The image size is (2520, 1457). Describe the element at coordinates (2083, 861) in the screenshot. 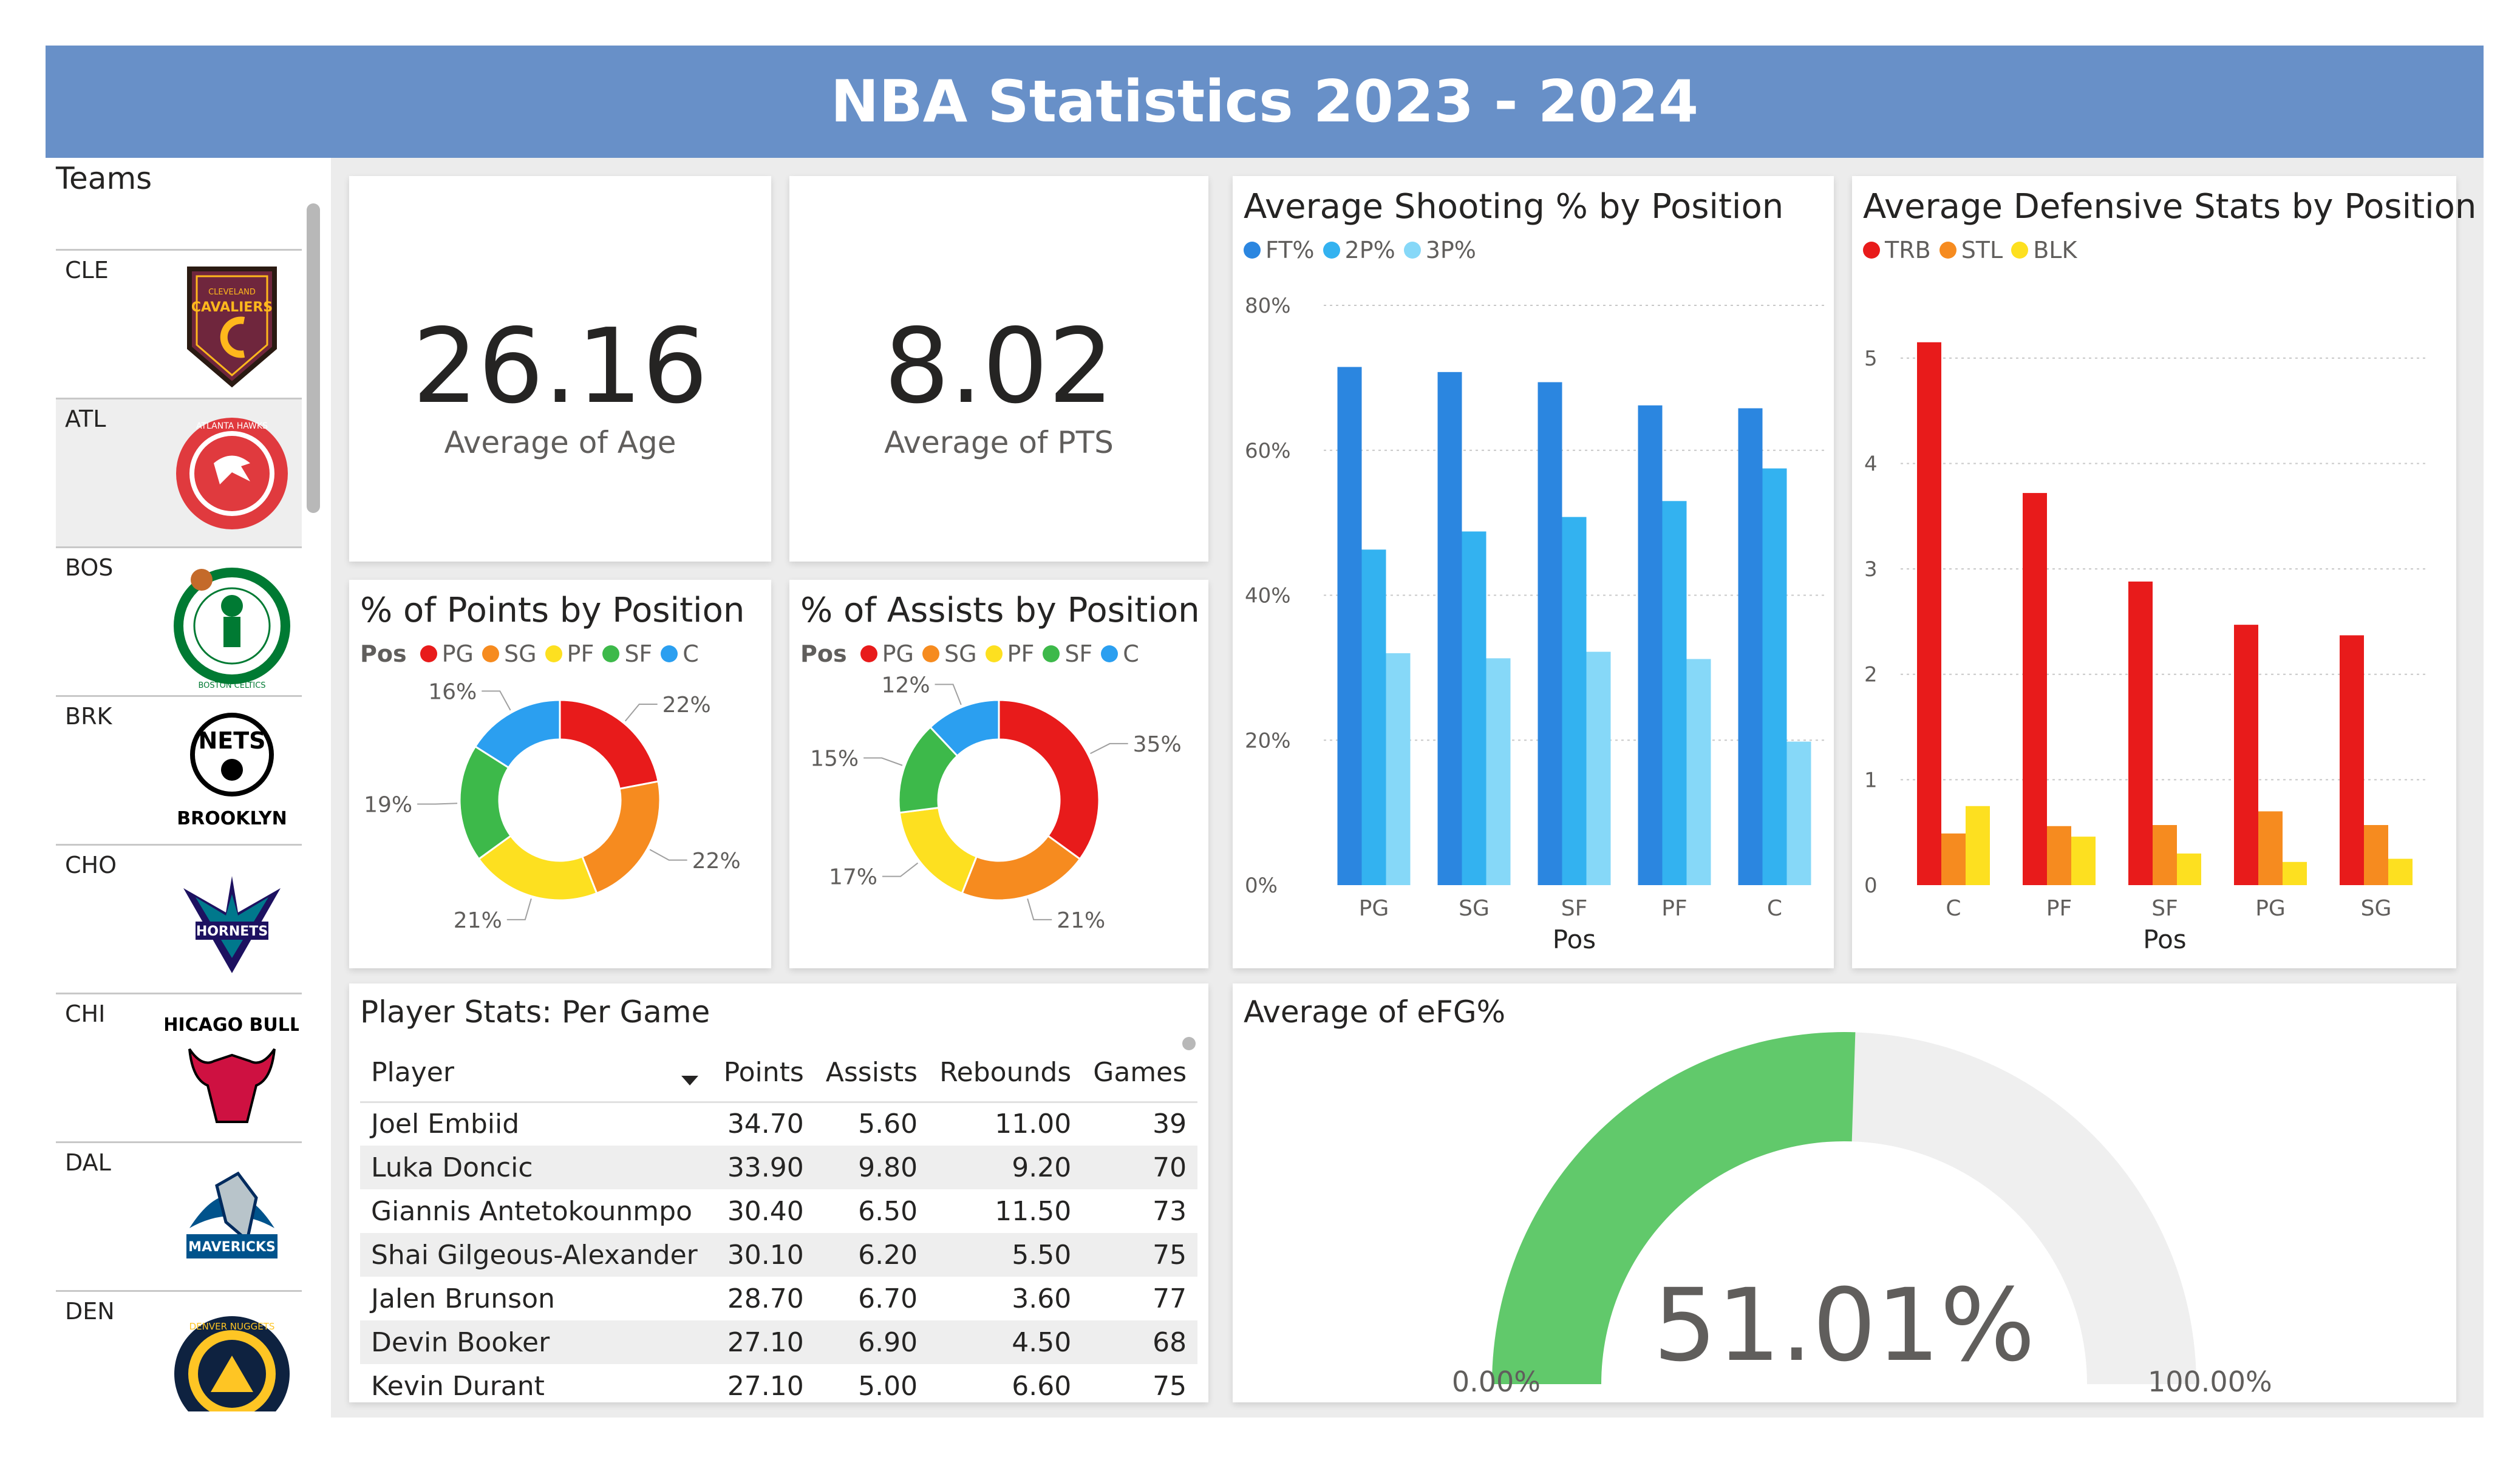

I see `bar-blk-pf` at that location.